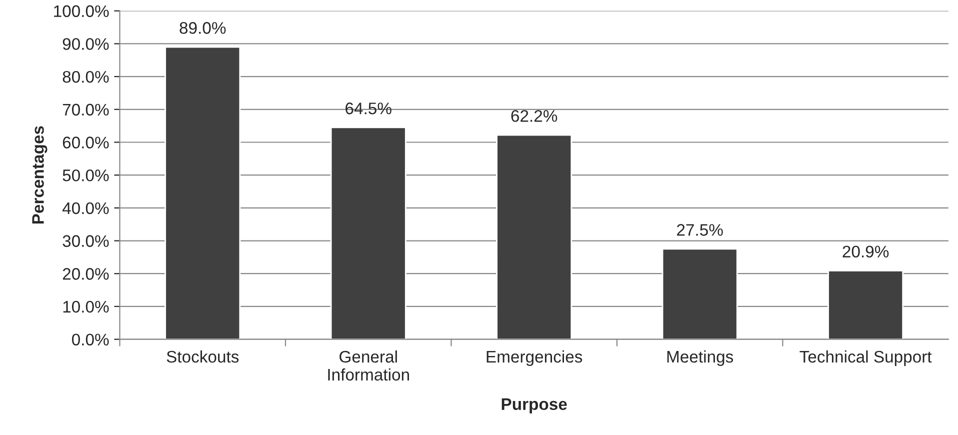 The image size is (958, 435). Describe the element at coordinates (369, 108) in the screenshot. I see `data-label: 64.5%` at that location.